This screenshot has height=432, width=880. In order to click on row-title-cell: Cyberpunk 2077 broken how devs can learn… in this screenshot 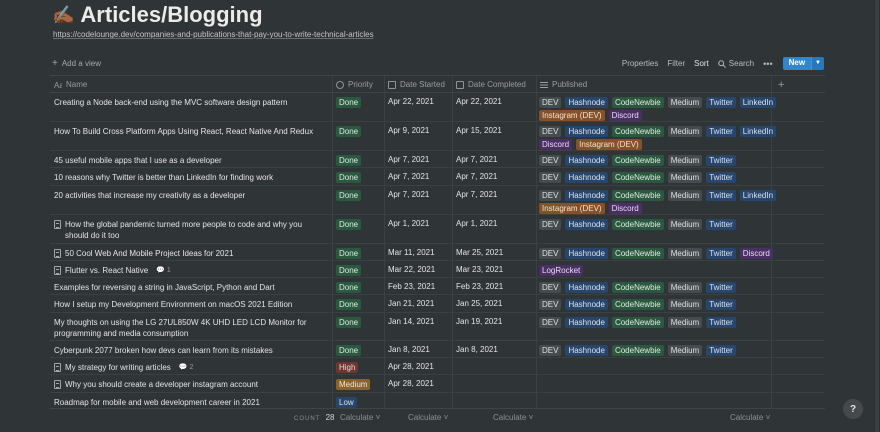, I will do `click(190, 350)`.